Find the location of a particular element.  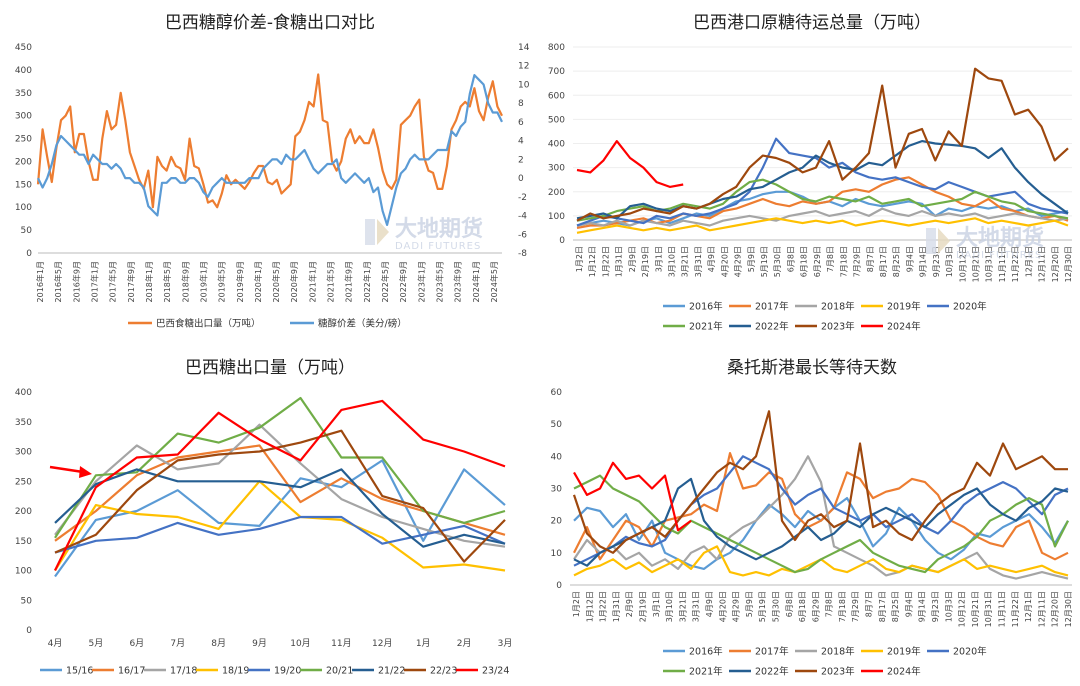

x-tick: 9月4日 is located at coordinates (909, 259).